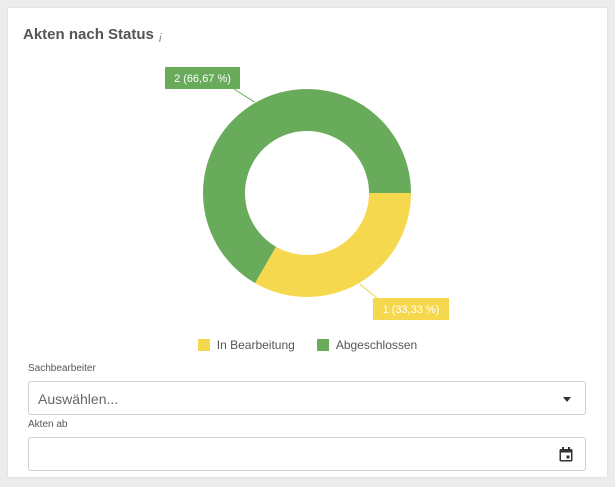 Image resolution: width=615 pixels, height=487 pixels. I want to click on akten-ab-date-field, so click(307, 454).